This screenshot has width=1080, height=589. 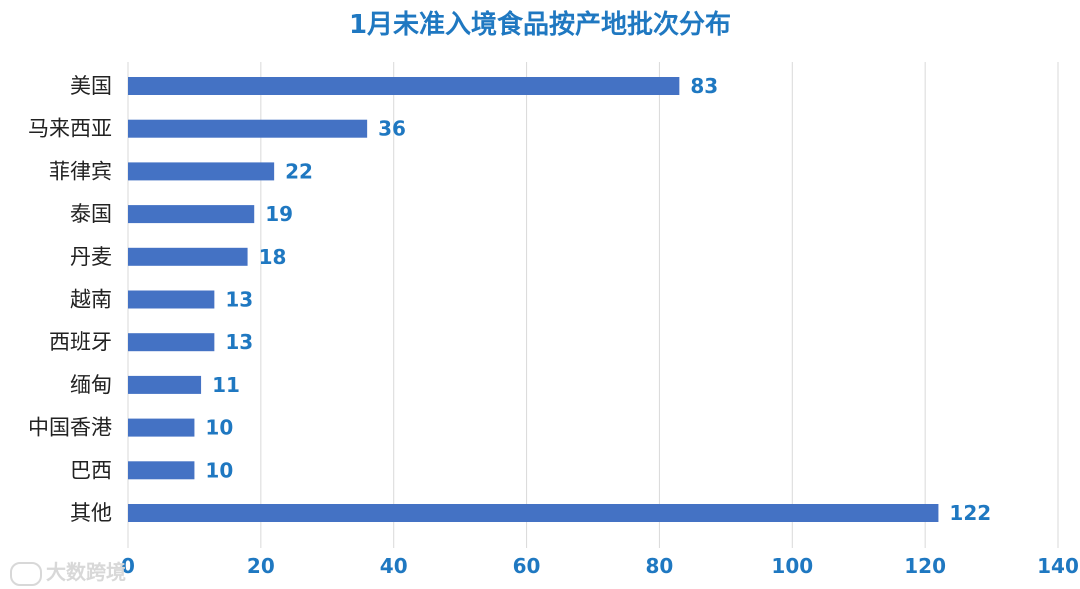 What do you see at coordinates (80, 342) in the screenshot?
I see `category-label: 西班牙` at bounding box center [80, 342].